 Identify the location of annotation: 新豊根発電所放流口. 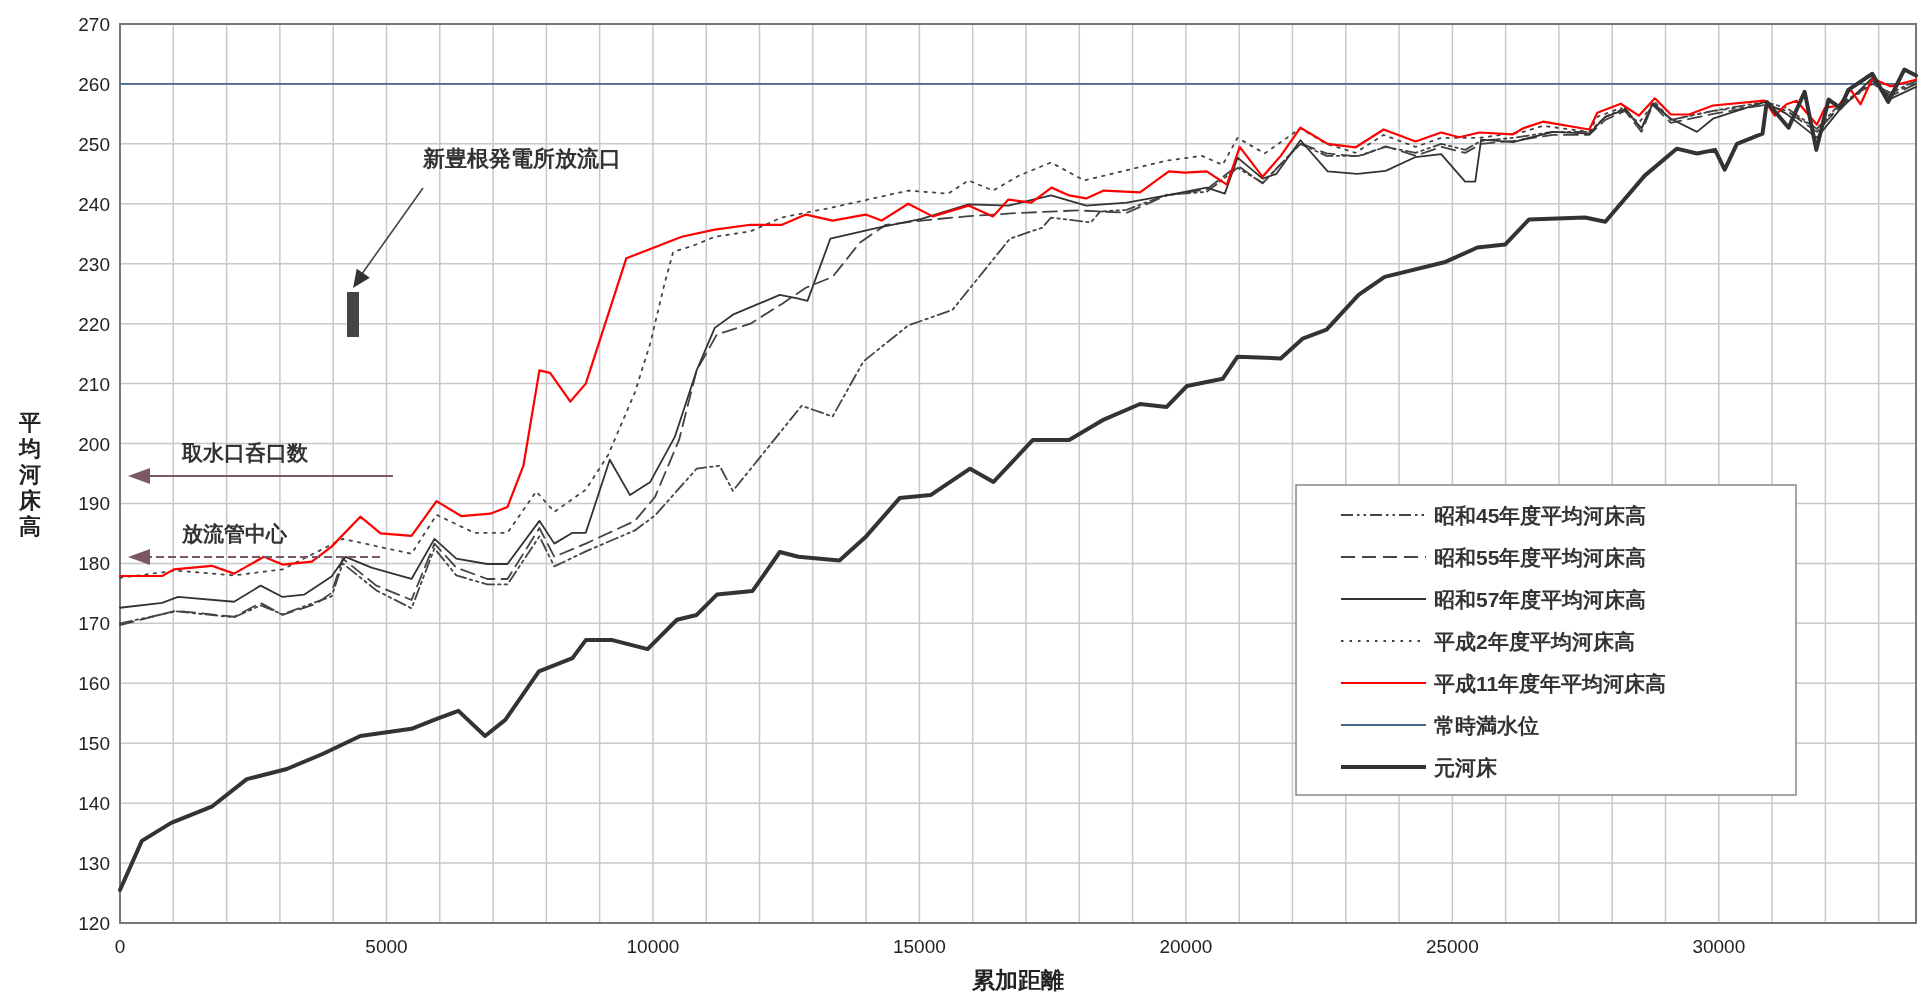
(521, 158).